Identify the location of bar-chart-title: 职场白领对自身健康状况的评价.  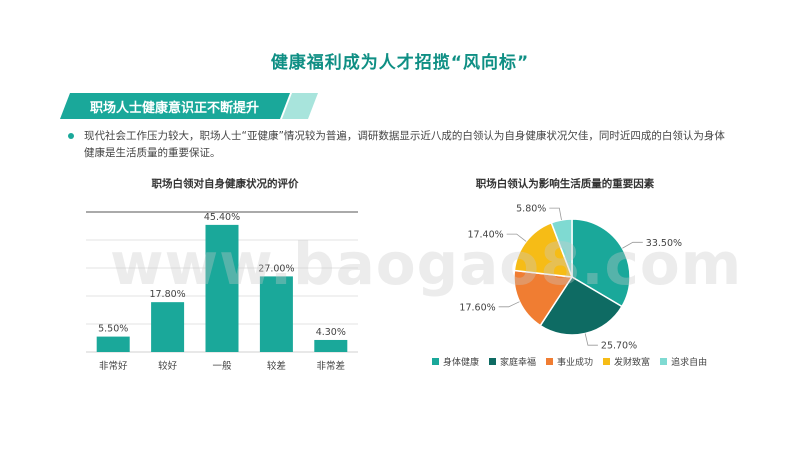
(225, 184).